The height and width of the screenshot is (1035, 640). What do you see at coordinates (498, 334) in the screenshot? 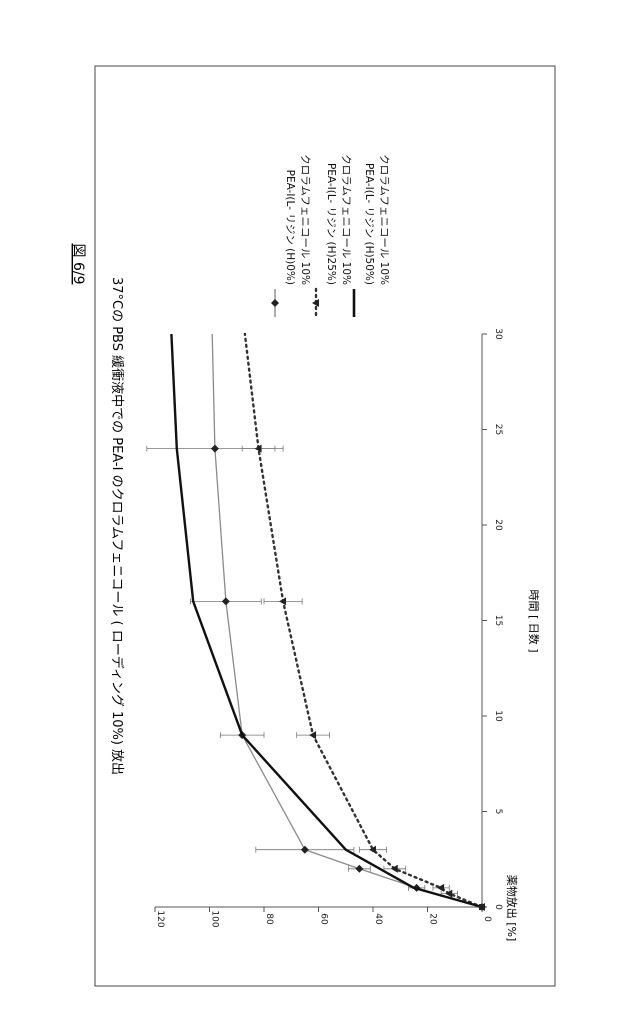
I see `x-tick-label: 30` at bounding box center [498, 334].